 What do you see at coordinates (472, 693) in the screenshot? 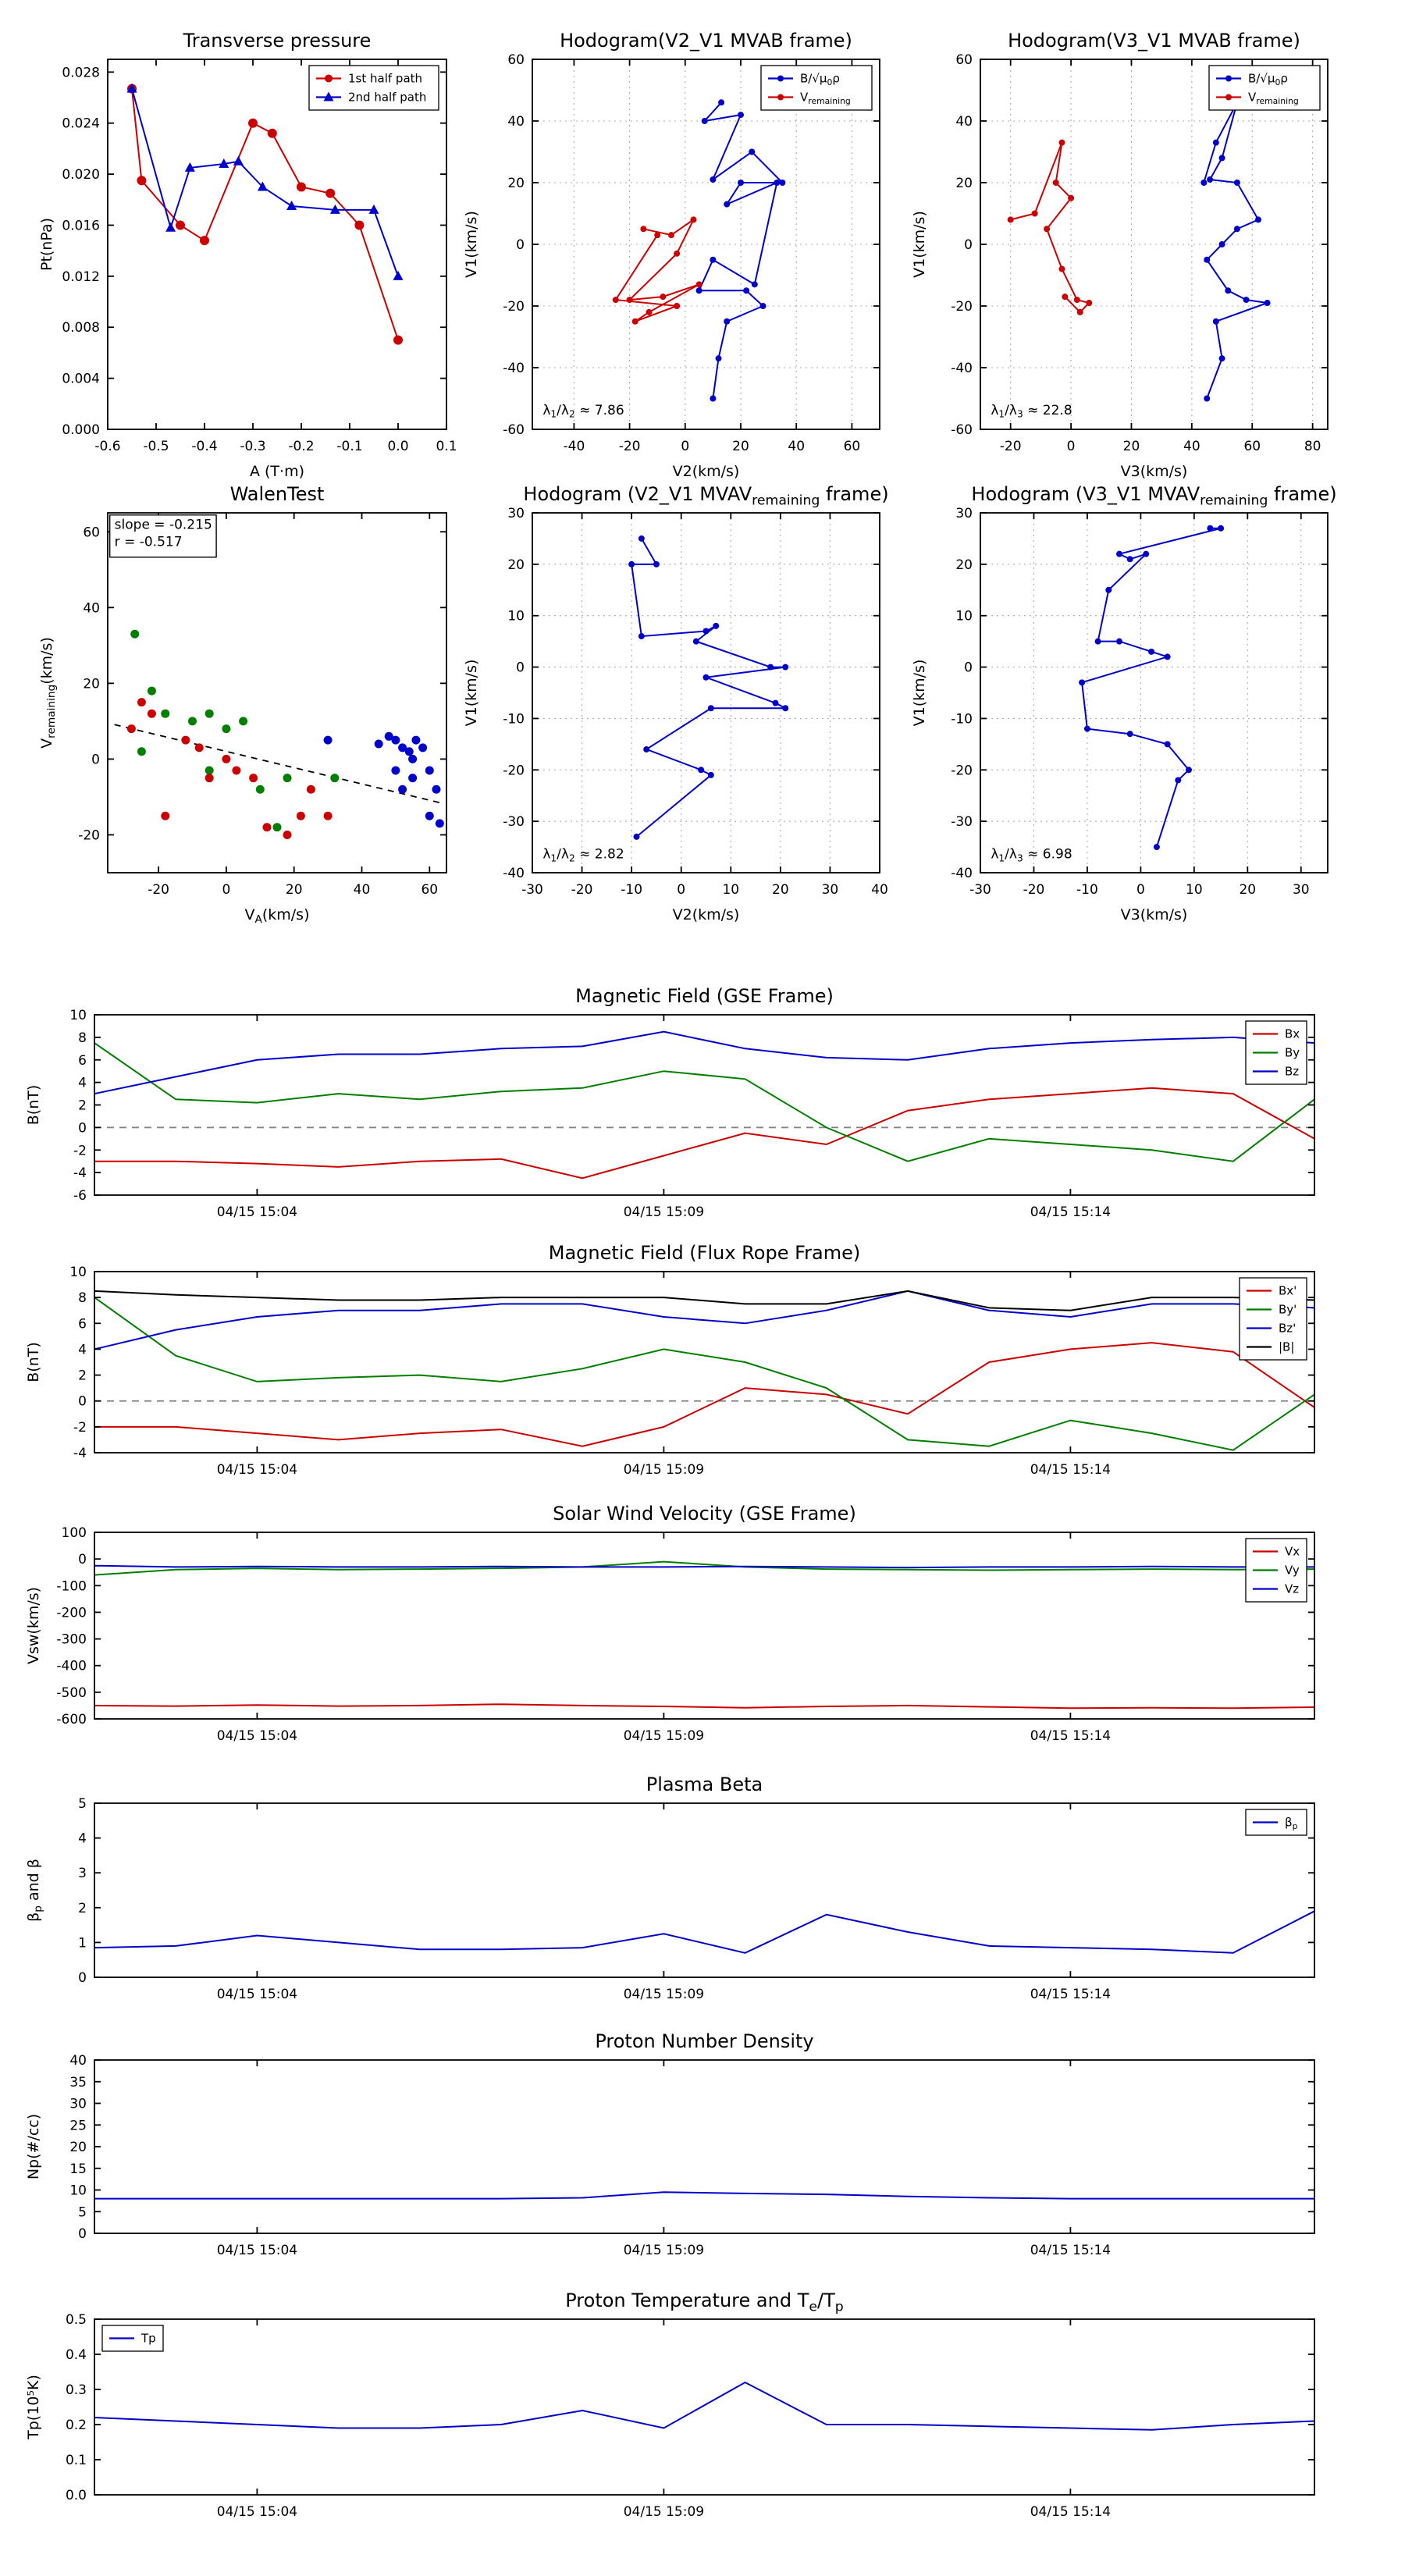
I see `svg-text: V1(km/s)` at bounding box center [472, 693].